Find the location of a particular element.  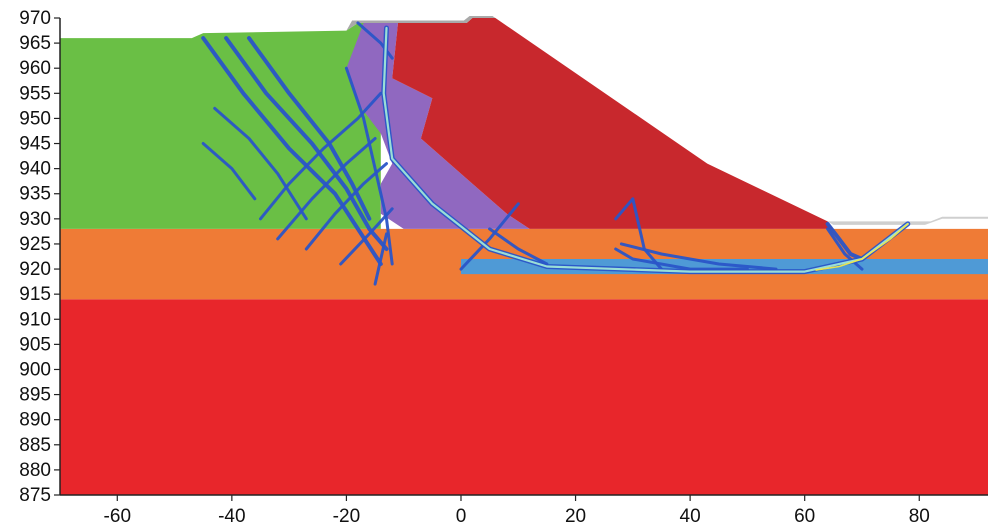

y-tick-label: 960 is located at coordinates (35, 68).